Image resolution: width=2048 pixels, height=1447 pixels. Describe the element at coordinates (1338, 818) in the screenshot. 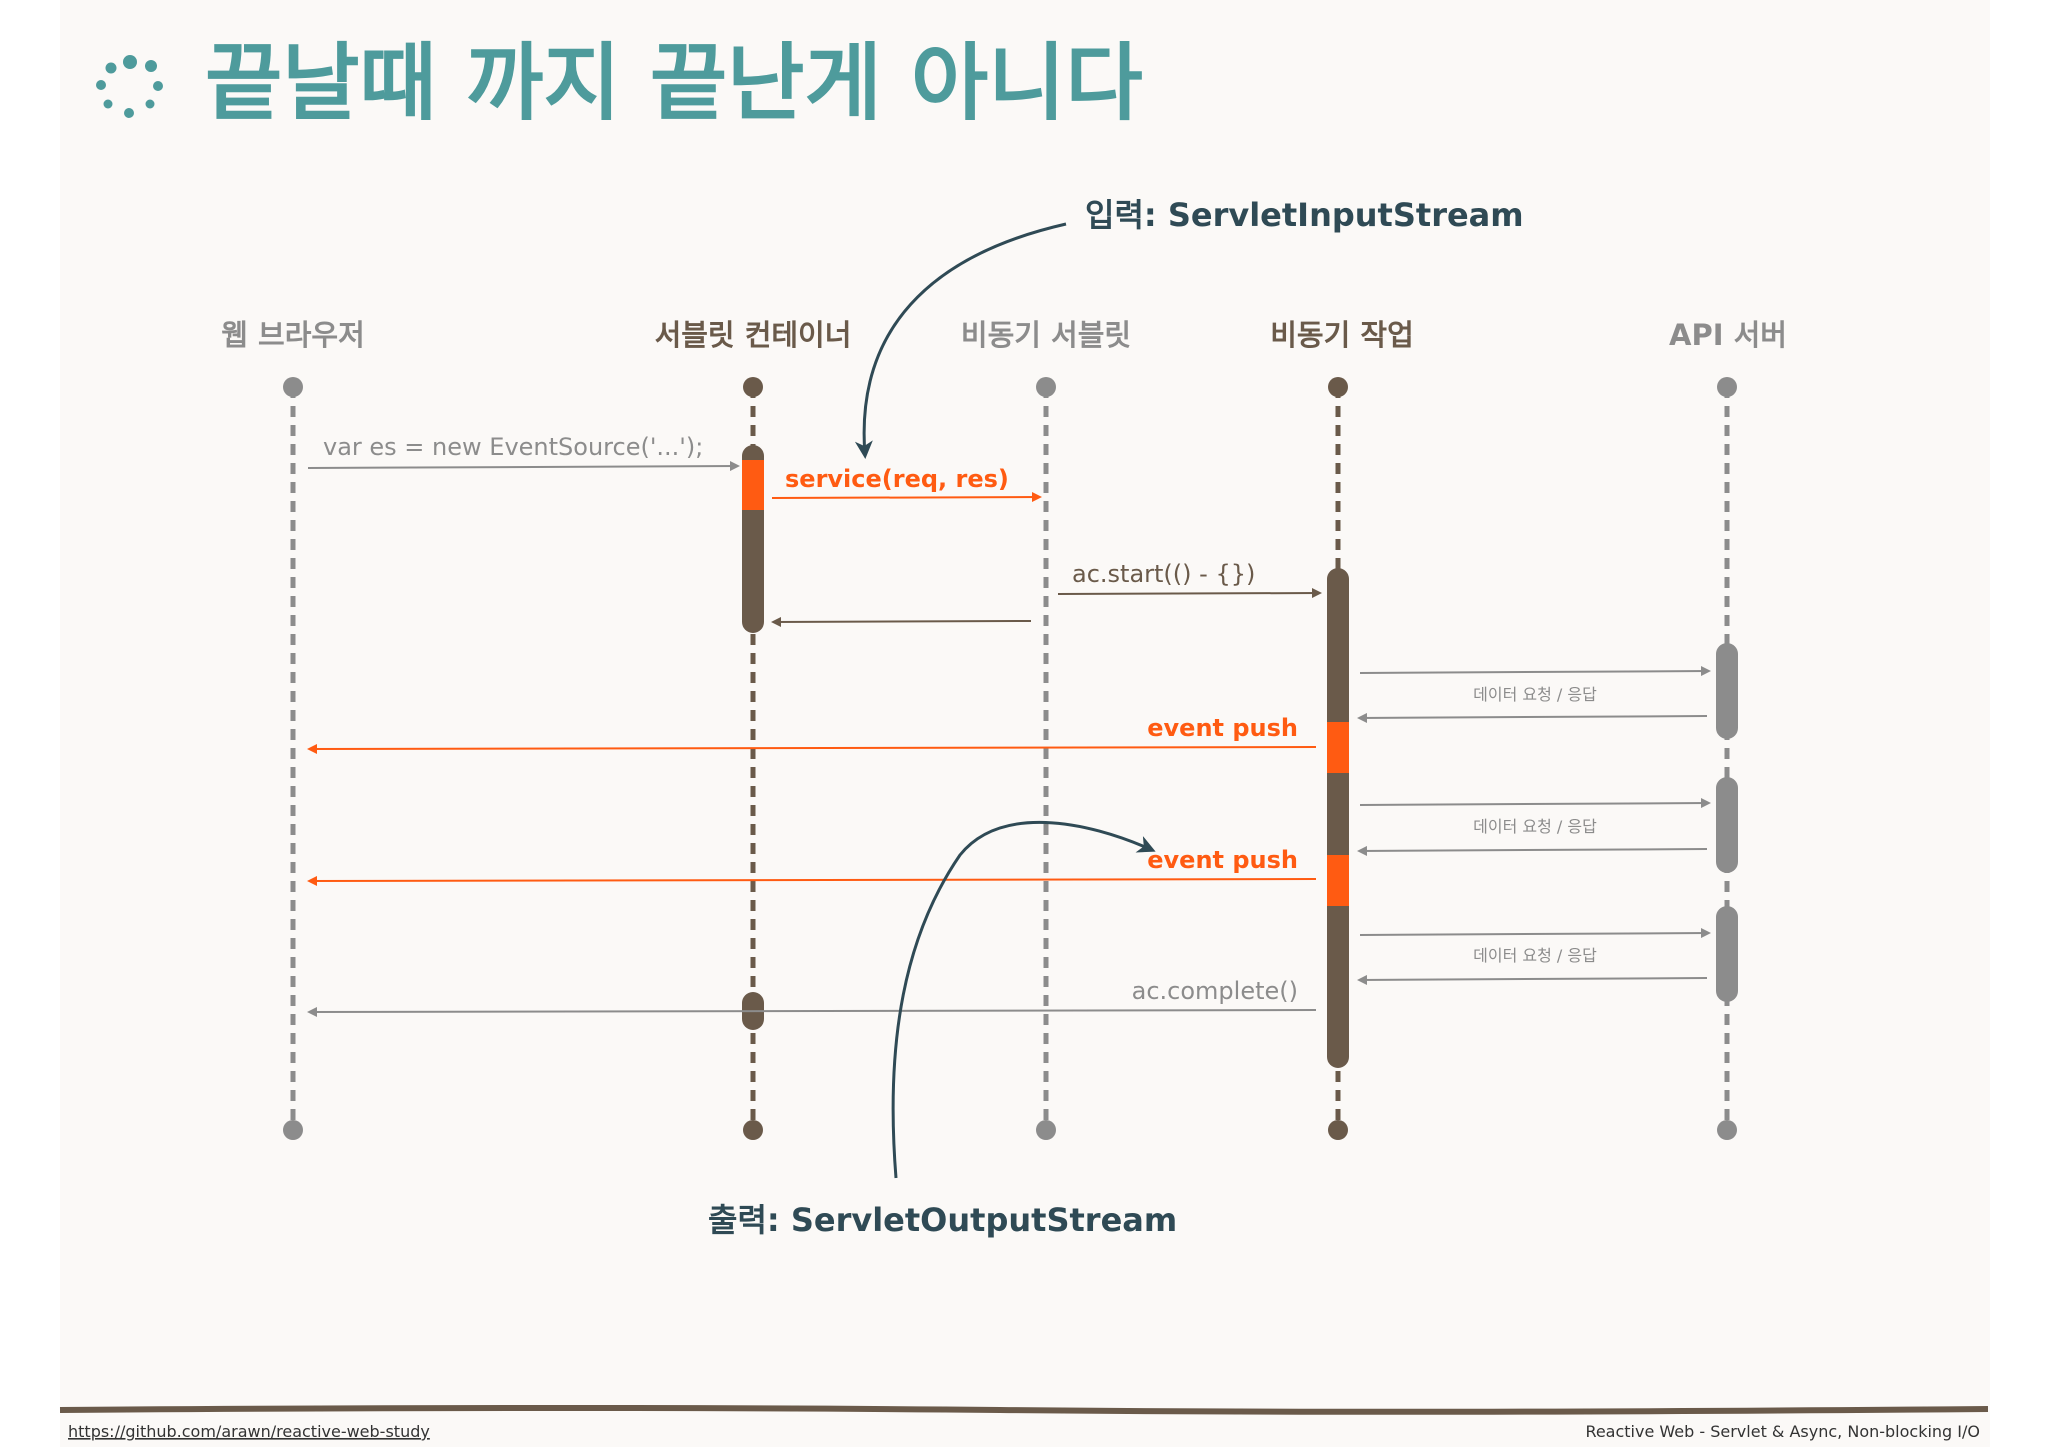

I see `activation-async-task` at that location.